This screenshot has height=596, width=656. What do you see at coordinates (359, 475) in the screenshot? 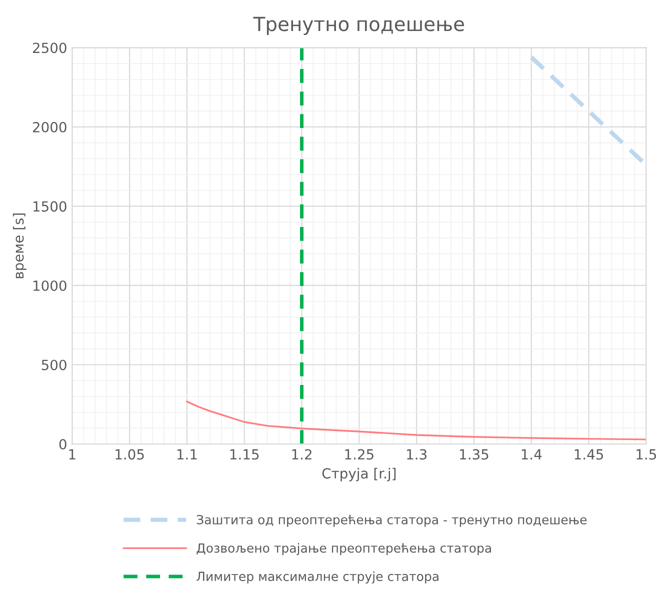
I see `x-axis-title: Струја [r.j]` at bounding box center [359, 475].